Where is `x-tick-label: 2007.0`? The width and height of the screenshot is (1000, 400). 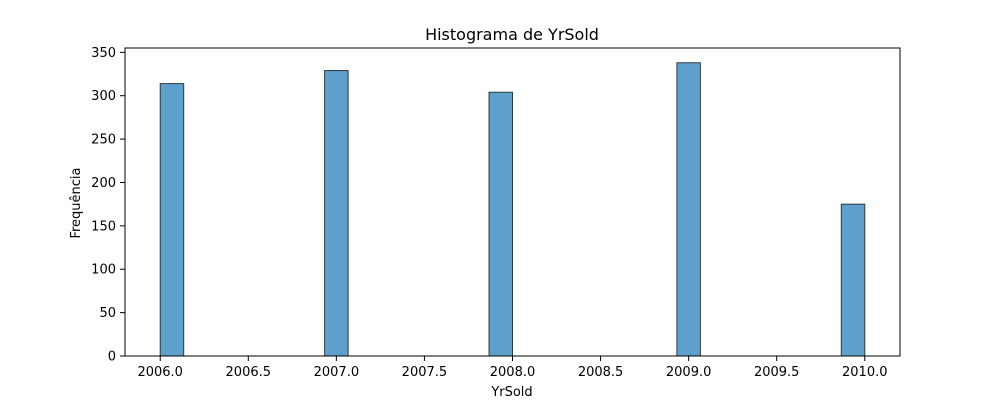
x-tick-label: 2007.0 is located at coordinates (337, 372).